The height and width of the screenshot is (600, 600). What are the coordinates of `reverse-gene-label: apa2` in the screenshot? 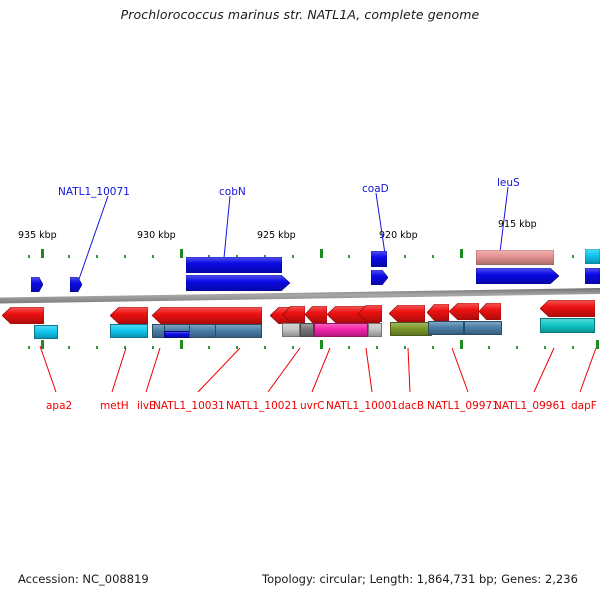 It's located at (59, 406).